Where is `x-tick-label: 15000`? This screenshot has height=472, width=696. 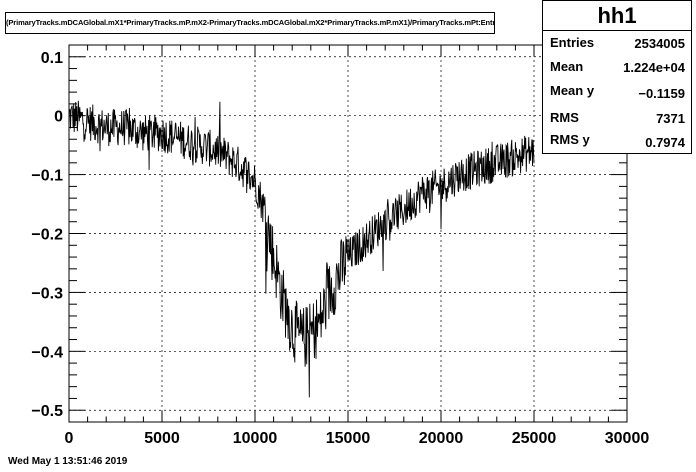 x-tick-label: 15000 is located at coordinates (348, 438).